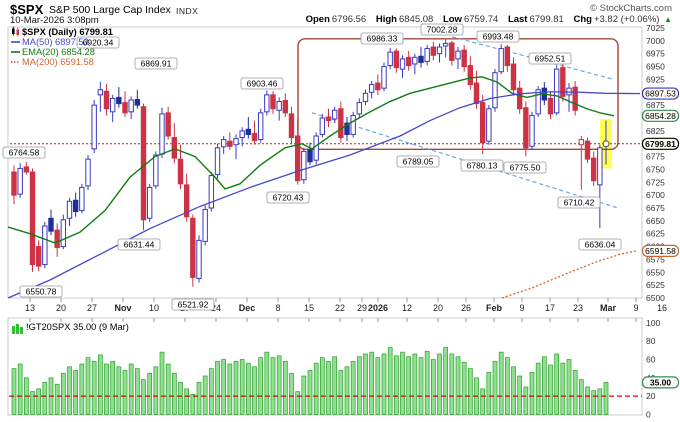 Image resolution: width=680 pixels, height=422 pixels. Describe the element at coordinates (635, 308) in the screenshot. I see `svg-text: 9` at that location.